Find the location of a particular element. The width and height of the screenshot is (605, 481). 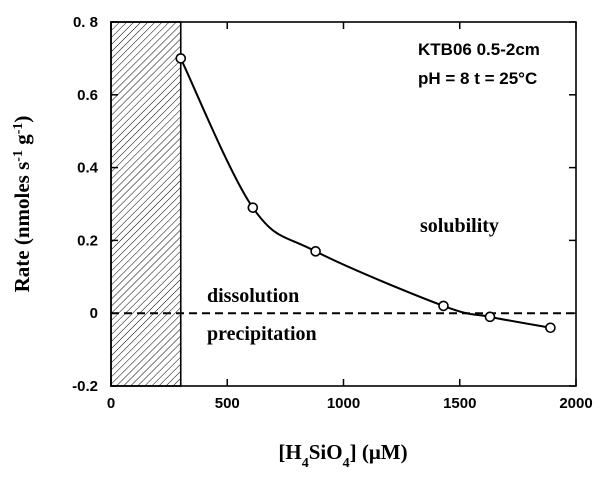

x-tick-label: 0 is located at coordinates (111, 403).